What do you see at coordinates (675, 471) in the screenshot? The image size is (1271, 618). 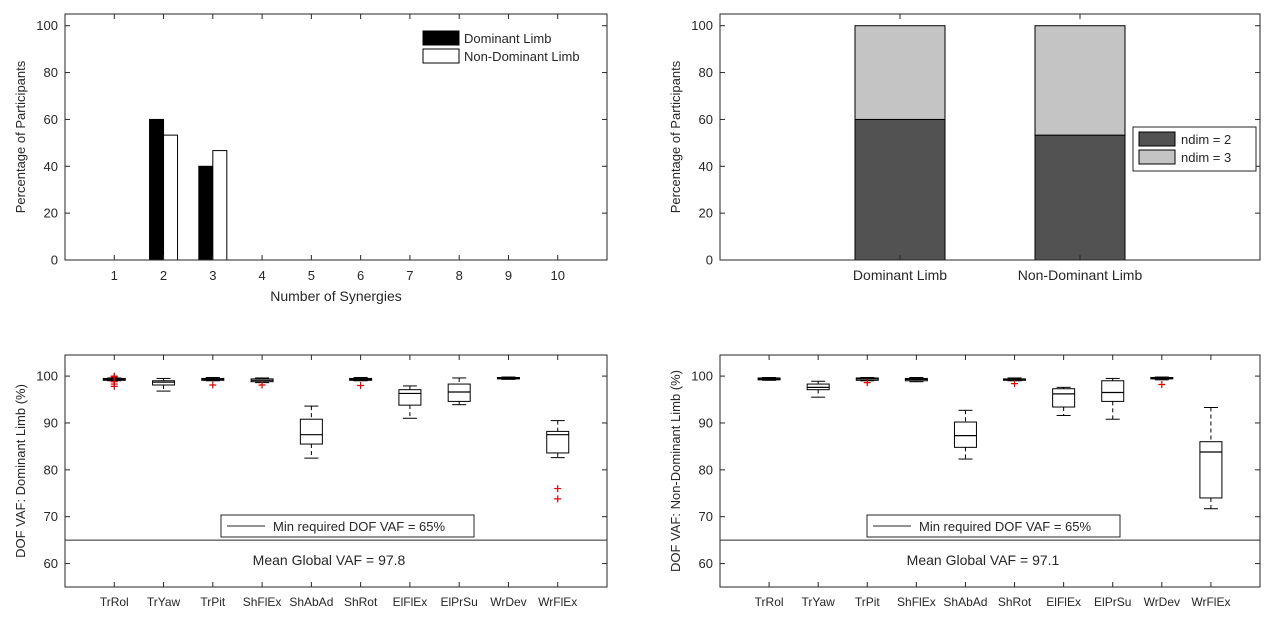 I see `y-axis-label: DOF VAF: Non-Dominant Limb (%)` at bounding box center [675, 471].